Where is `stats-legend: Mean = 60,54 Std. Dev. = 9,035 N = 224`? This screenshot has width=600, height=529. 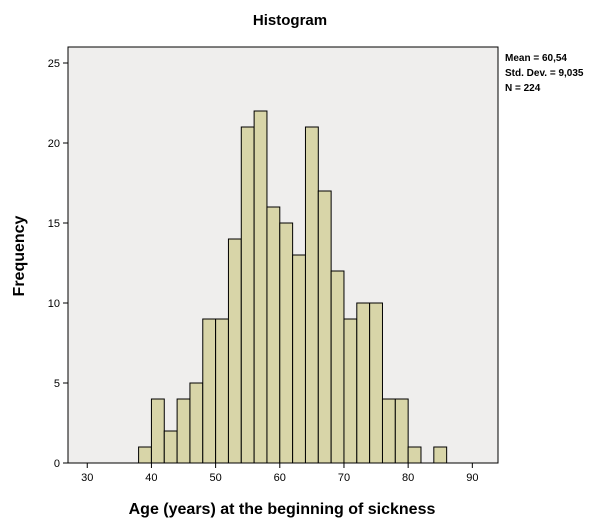 stats-legend: Mean = 60,54 Std. Dev. = 9,035 N = 224 is located at coordinates (544, 73).